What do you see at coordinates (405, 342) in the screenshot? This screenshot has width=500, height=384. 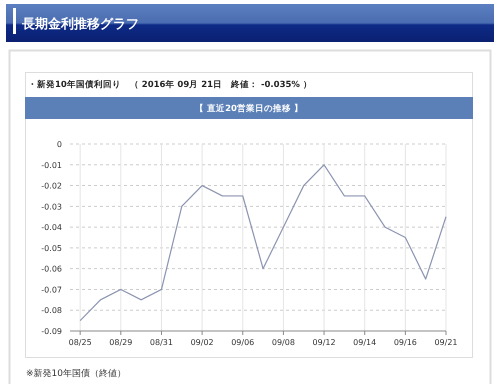 I see `x-tick-label: 09/16` at bounding box center [405, 342].